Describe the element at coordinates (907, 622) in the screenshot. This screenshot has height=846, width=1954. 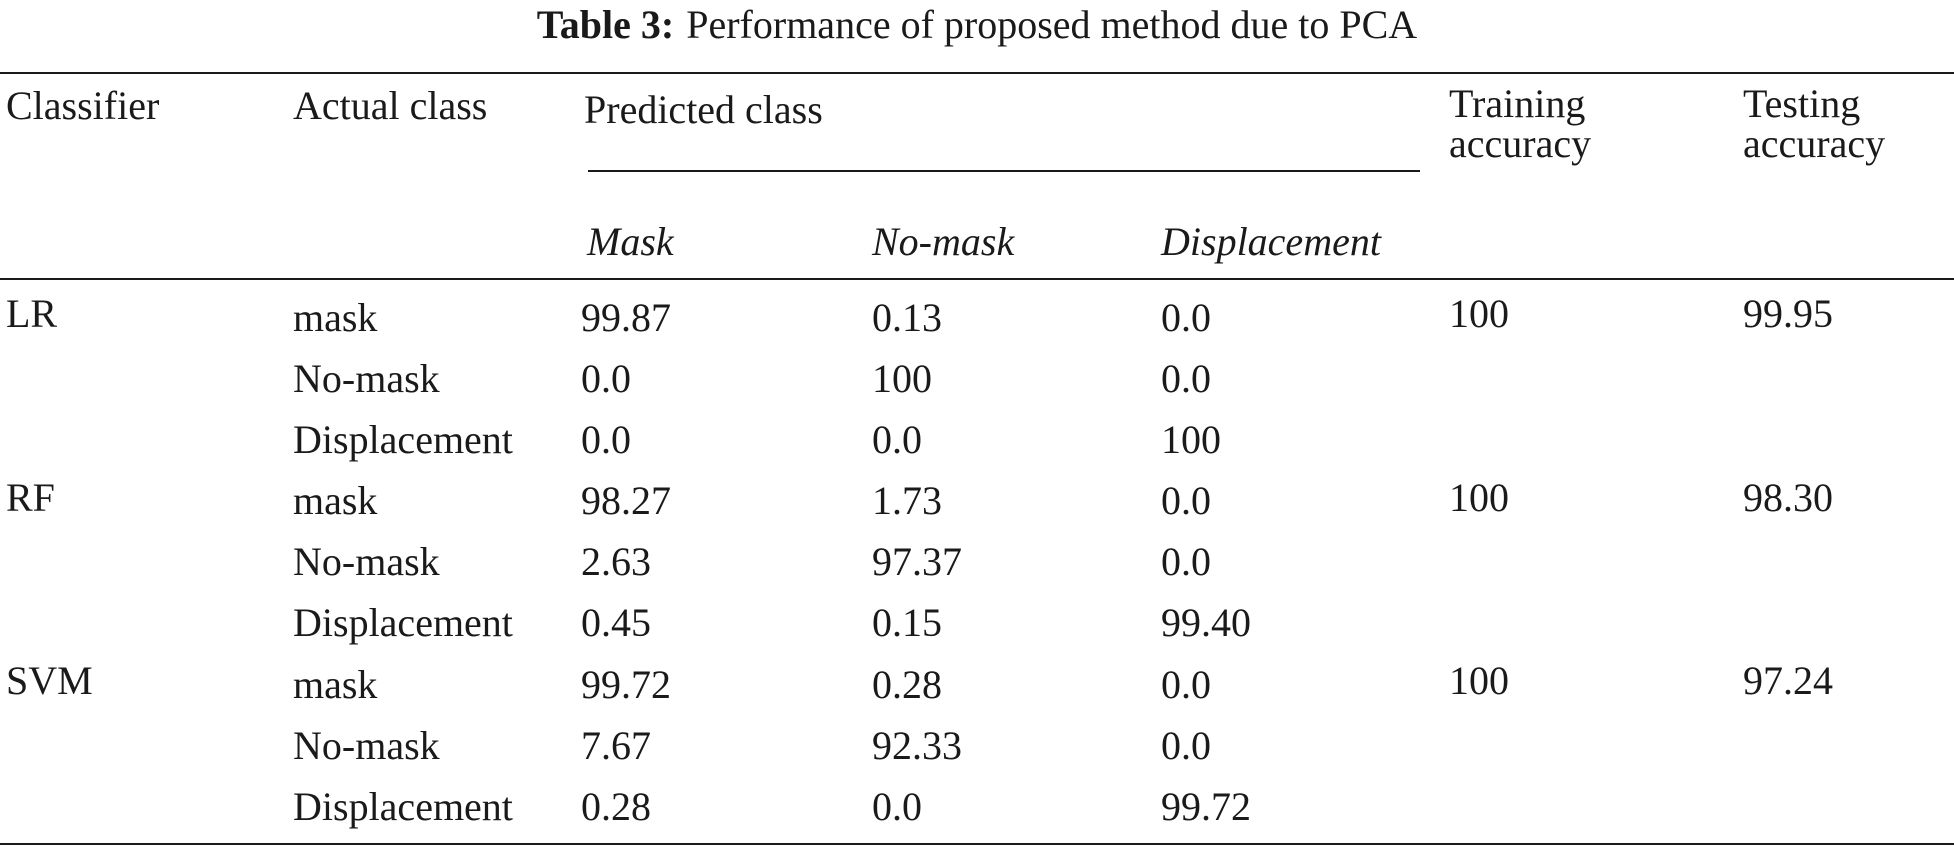
I see `table-cell: 0.15` at that location.